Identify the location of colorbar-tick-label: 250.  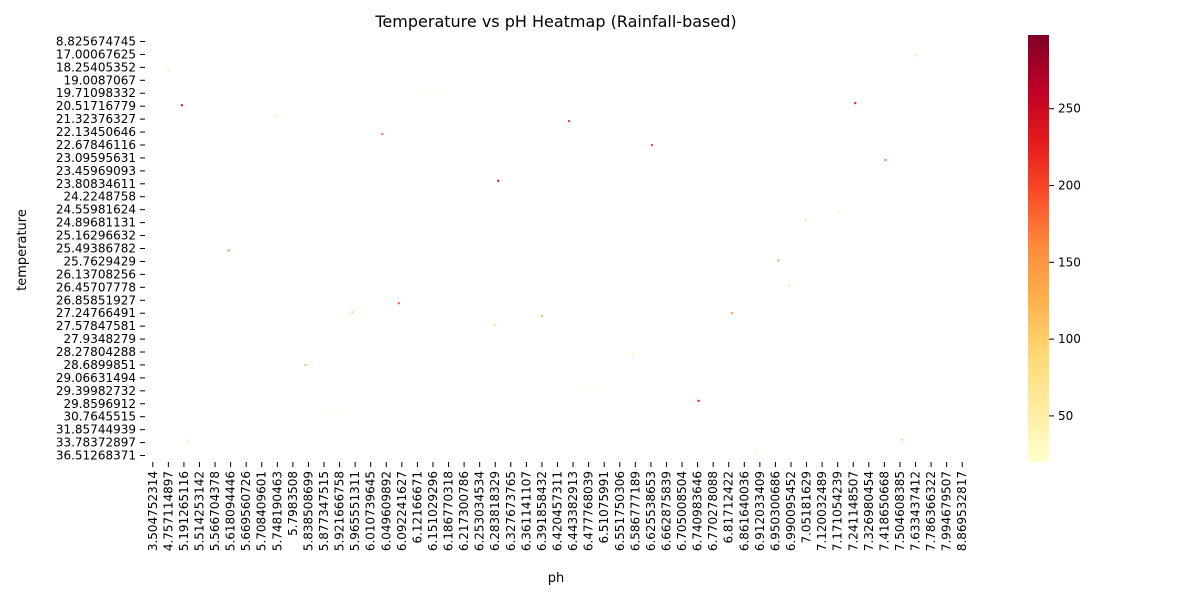
(1069, 109).